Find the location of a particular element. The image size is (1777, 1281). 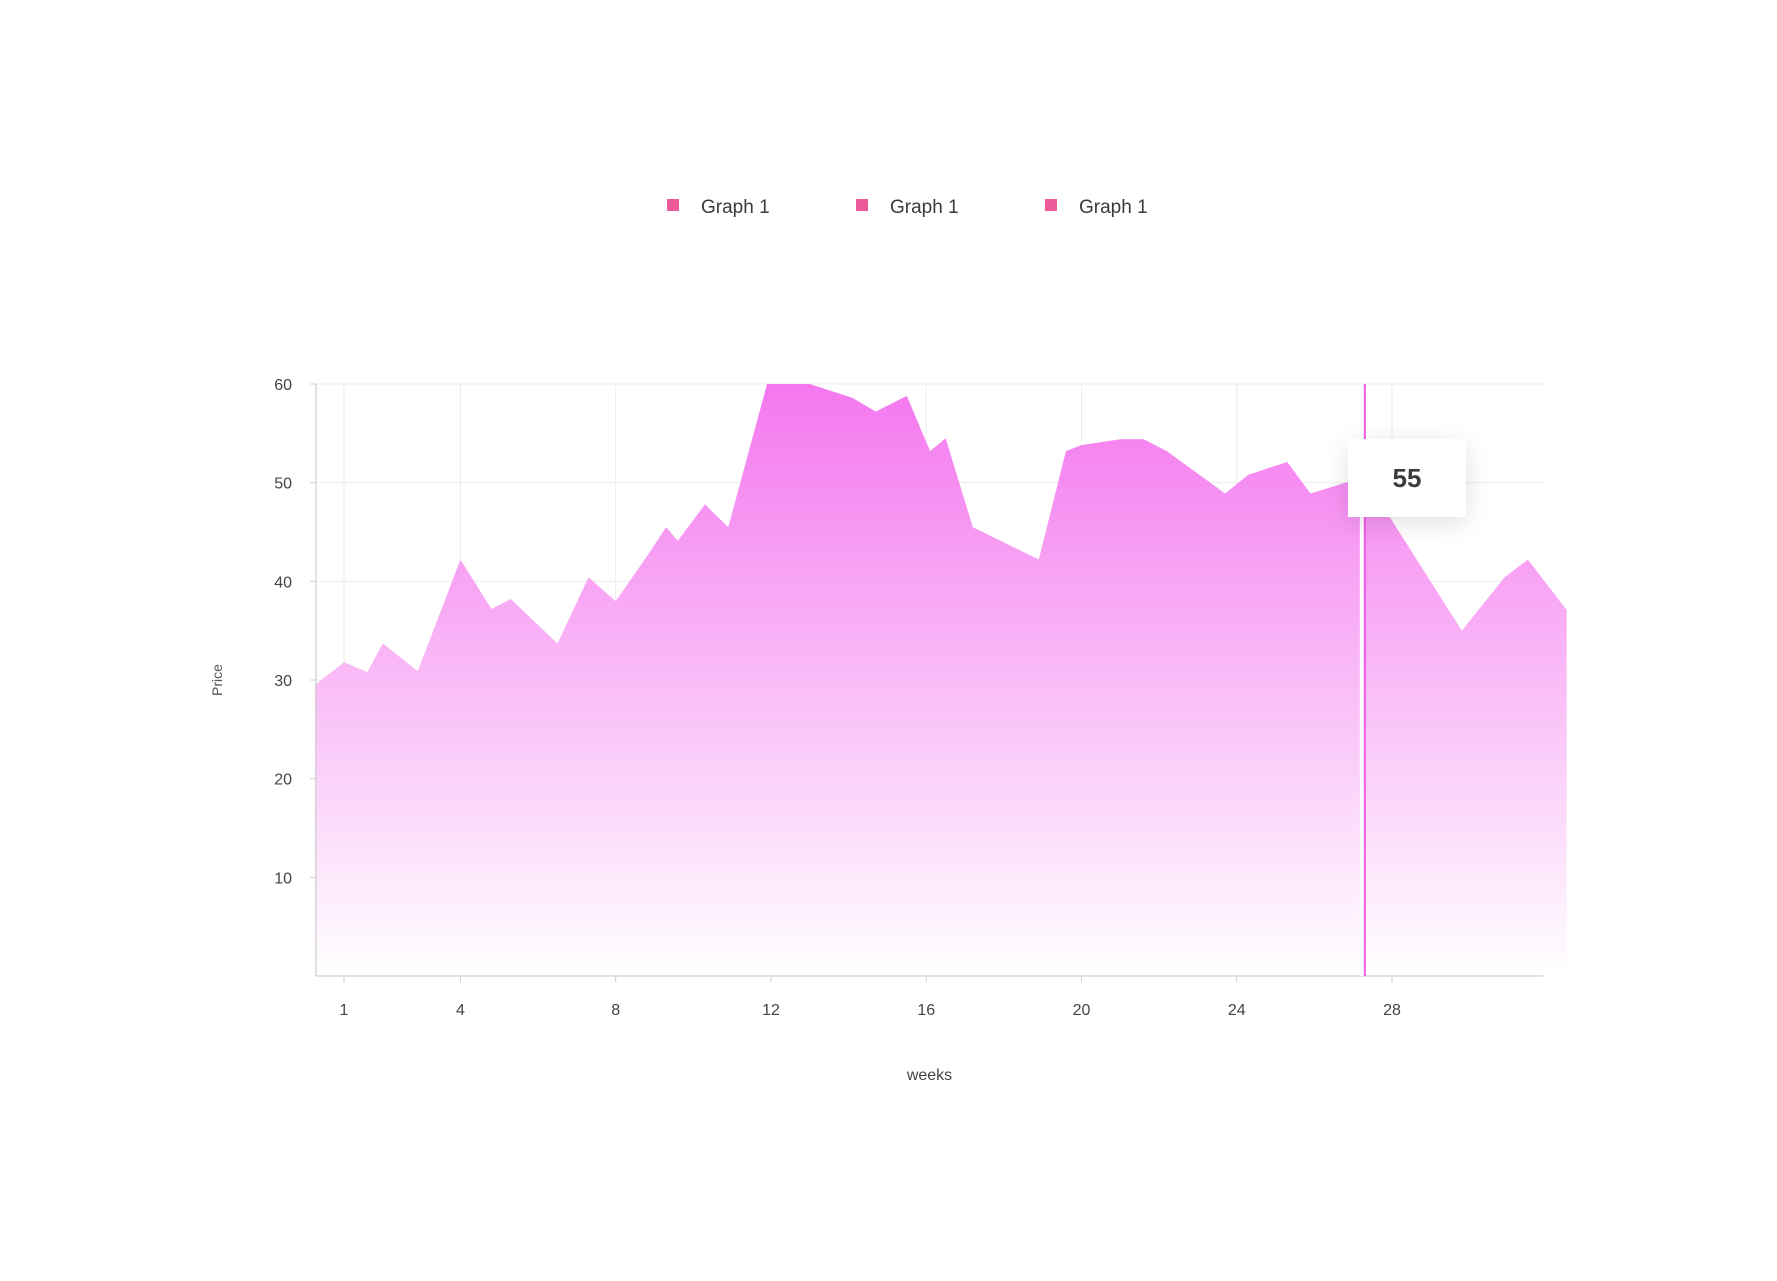

cursor-shadow is located at coordinates (1362, 726).